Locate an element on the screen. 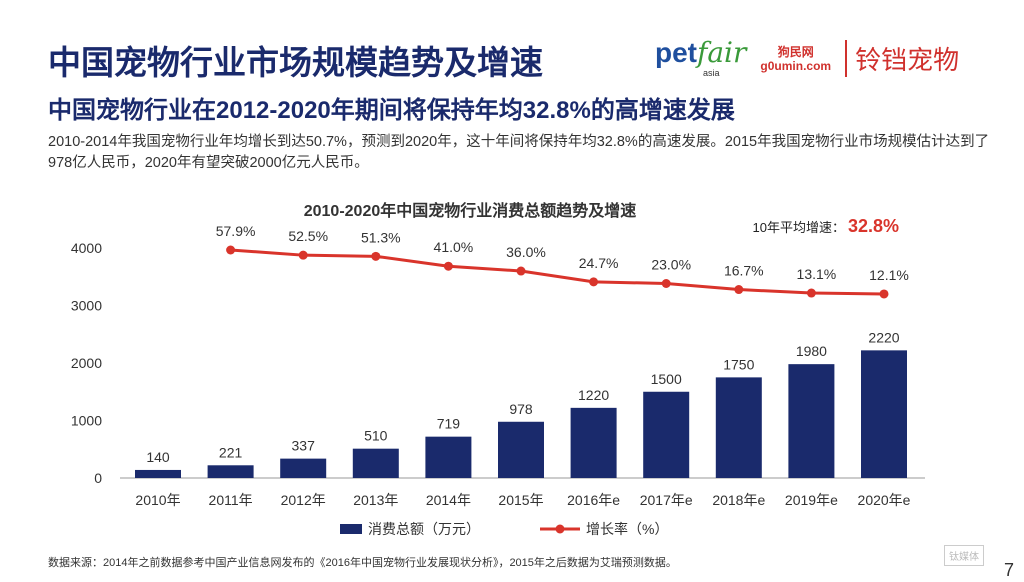  watermark: 钛媒体 is located at coordinates (964, 555).